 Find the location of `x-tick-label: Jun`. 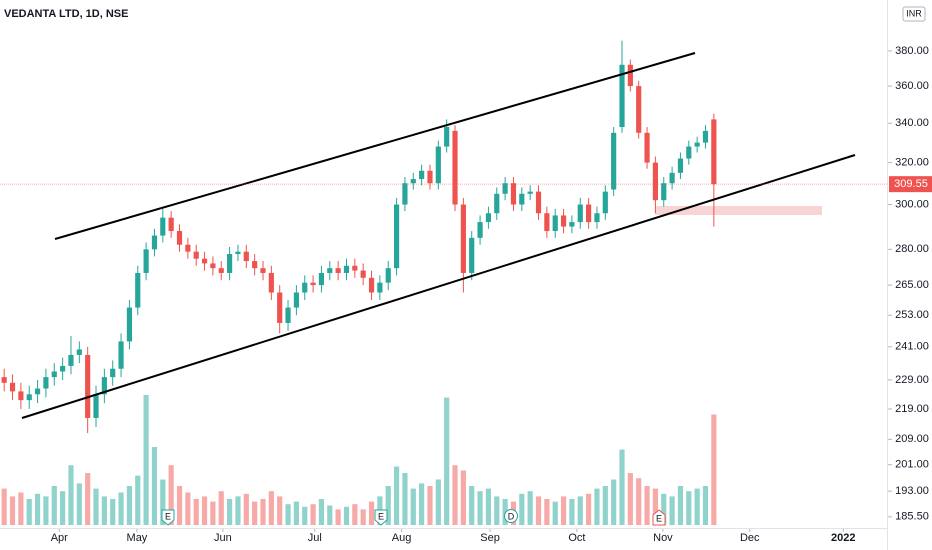

x-tick-label: Jun is located at coordinates (223, 538).